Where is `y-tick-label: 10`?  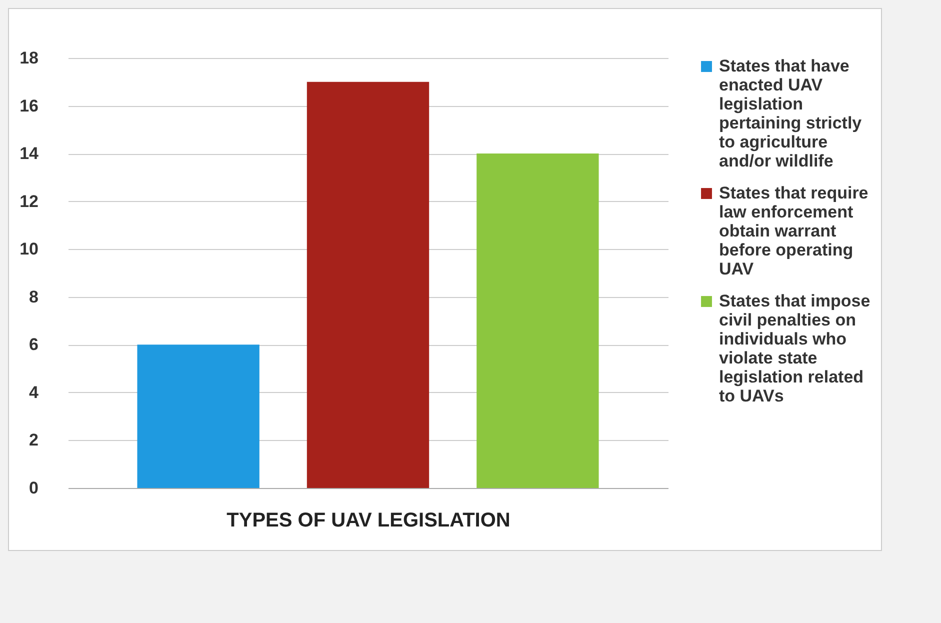
y-tick-label: 10 is located at coordinates (29, 249).